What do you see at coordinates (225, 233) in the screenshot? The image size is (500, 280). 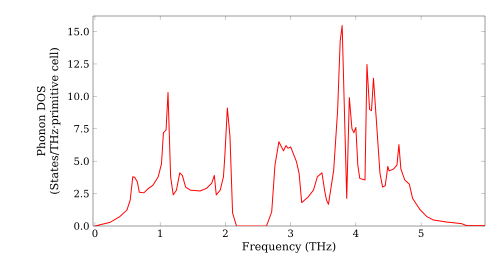 I see `x-tick-label: 2` at bounding box center [225, 233].